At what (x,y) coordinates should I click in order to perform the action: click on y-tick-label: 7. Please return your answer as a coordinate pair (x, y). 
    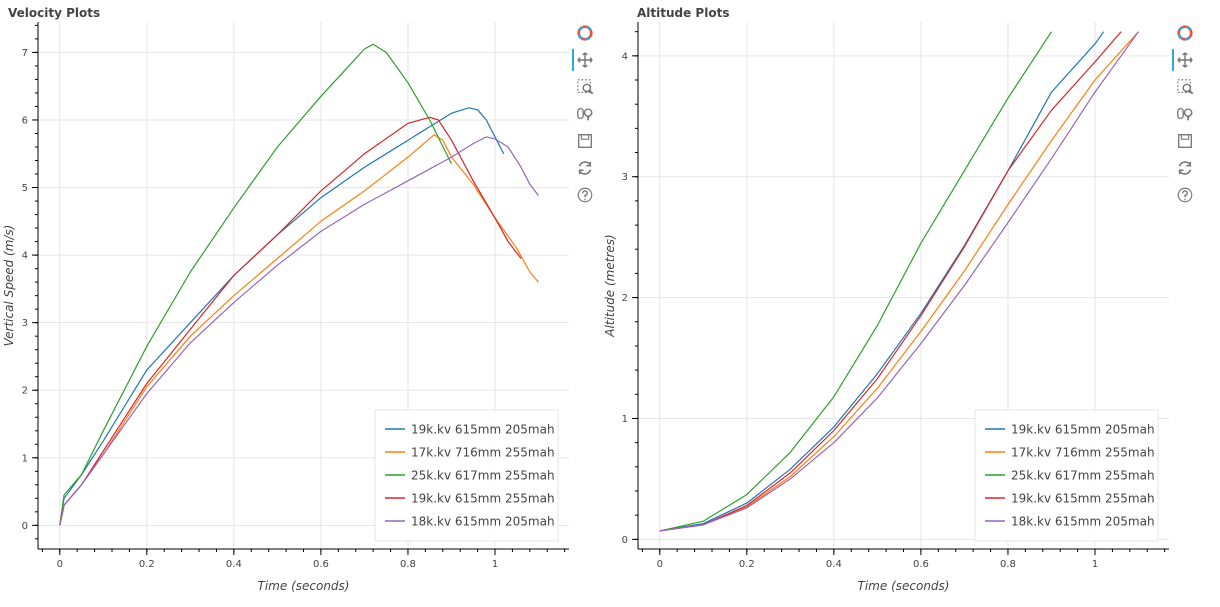
    Looking at the image, I should click on (25, 53).